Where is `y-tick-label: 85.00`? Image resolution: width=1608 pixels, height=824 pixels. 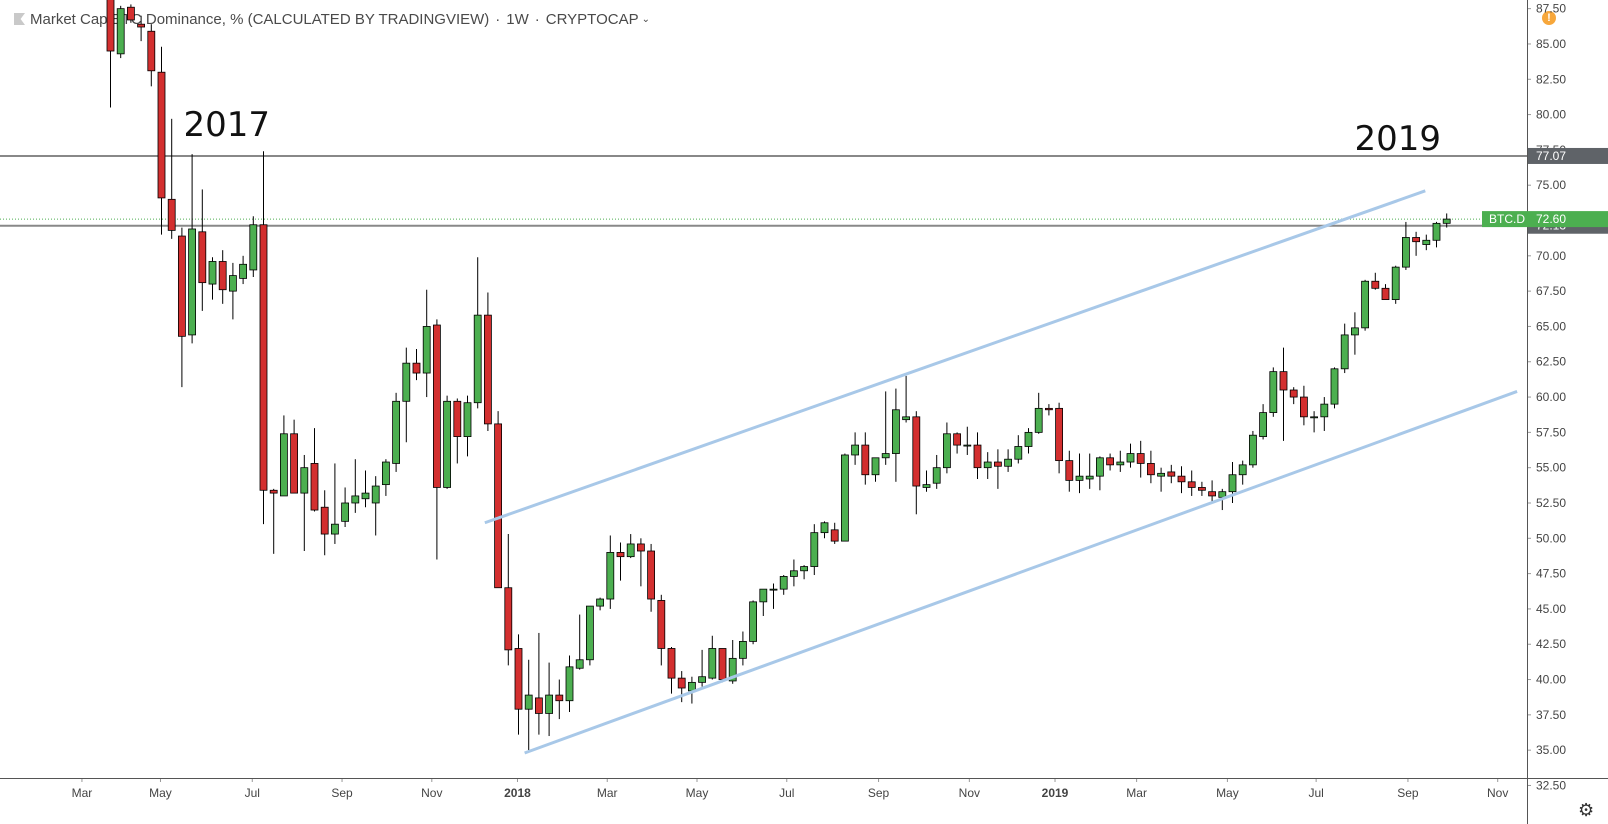
y-tick-label: 85.00 is located at coordinates (1551, 44).